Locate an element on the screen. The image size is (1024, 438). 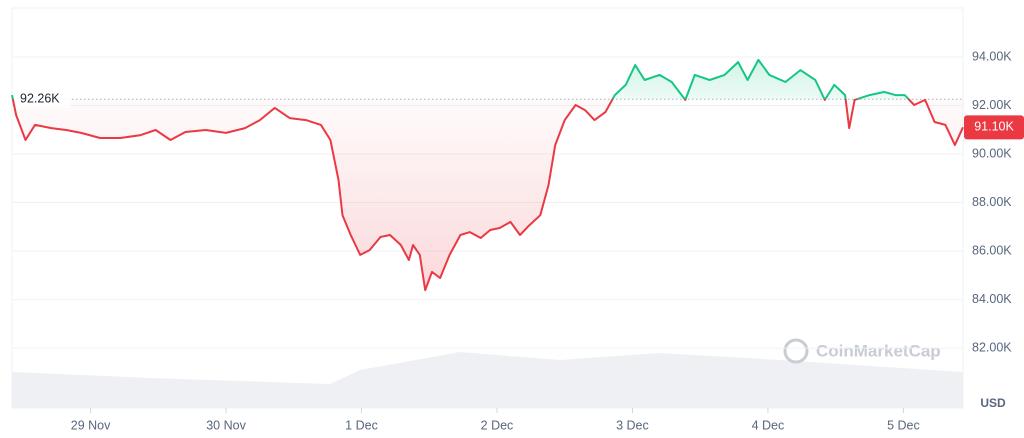
y-tick-label: 88.00K is located at coordinates (992, 202).